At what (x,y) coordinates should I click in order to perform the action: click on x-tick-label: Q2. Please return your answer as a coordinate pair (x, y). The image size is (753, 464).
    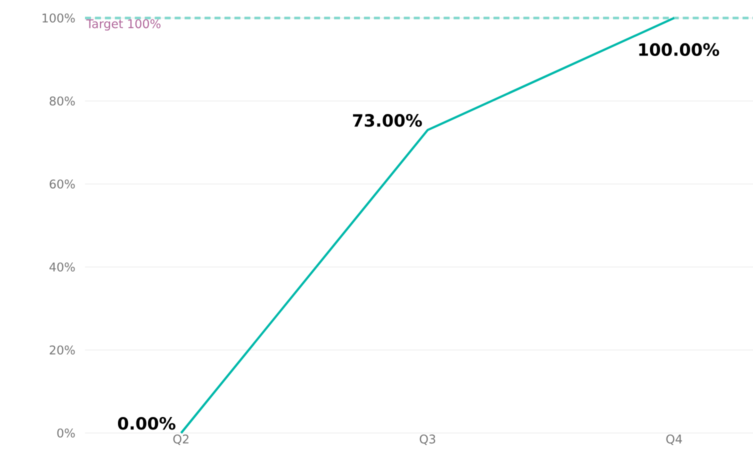
    Looking at the image, I should click on (180, 439).